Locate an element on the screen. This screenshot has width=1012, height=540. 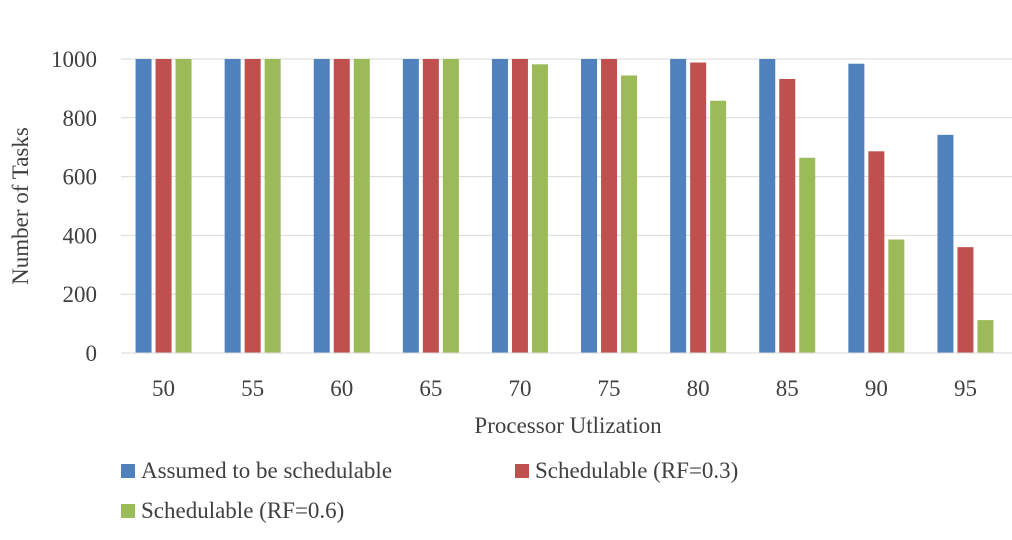
legend-label-series-1: Assumed to be schedulable is located at coordinates (266, 470).